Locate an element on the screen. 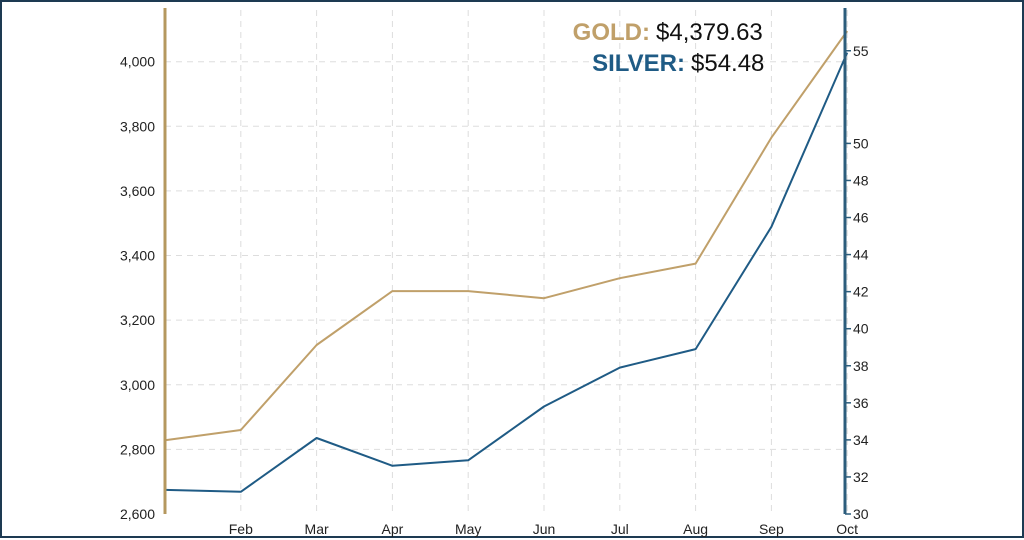 The height and width of the screenshot is (540, 1024). y-left-tick-label: 3,600 is located at coordinates (137, 191).